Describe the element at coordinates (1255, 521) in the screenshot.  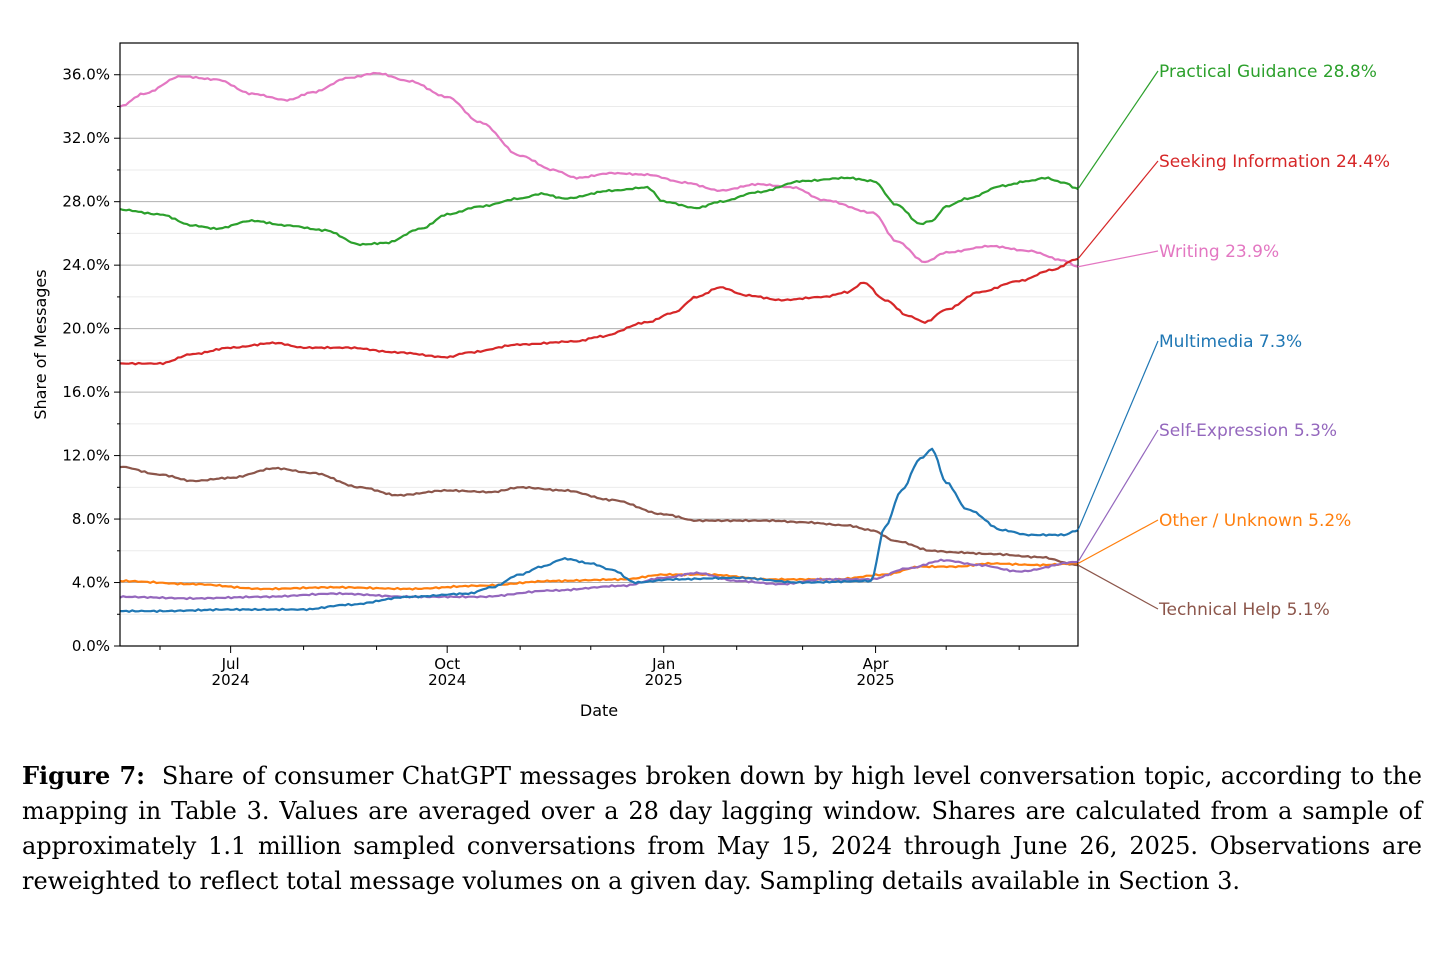
I see `series-end-label: Other / Unknown 5.2%` at that location.